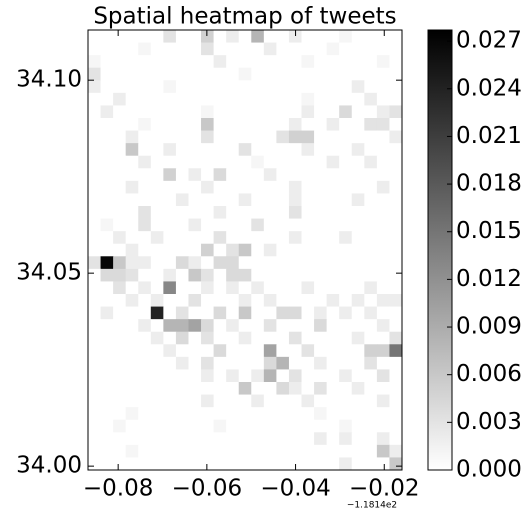 This screenshot has height=515, width=528. I want to click on colorbar-tick-label: 0.012, so click(489, 279).